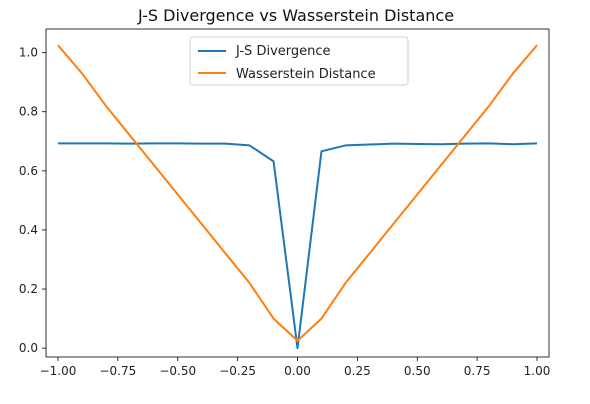 Image resolution: width=590 pixels, height=404 pixels. I want to click on legend-label-wasserstein-distance: Wasserstein Distance, so click(306, 74).